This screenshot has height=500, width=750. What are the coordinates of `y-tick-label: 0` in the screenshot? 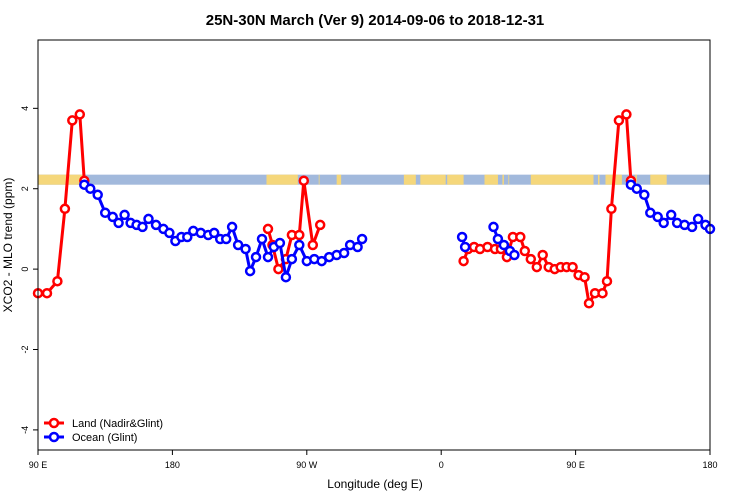 It's located at (25, 269).